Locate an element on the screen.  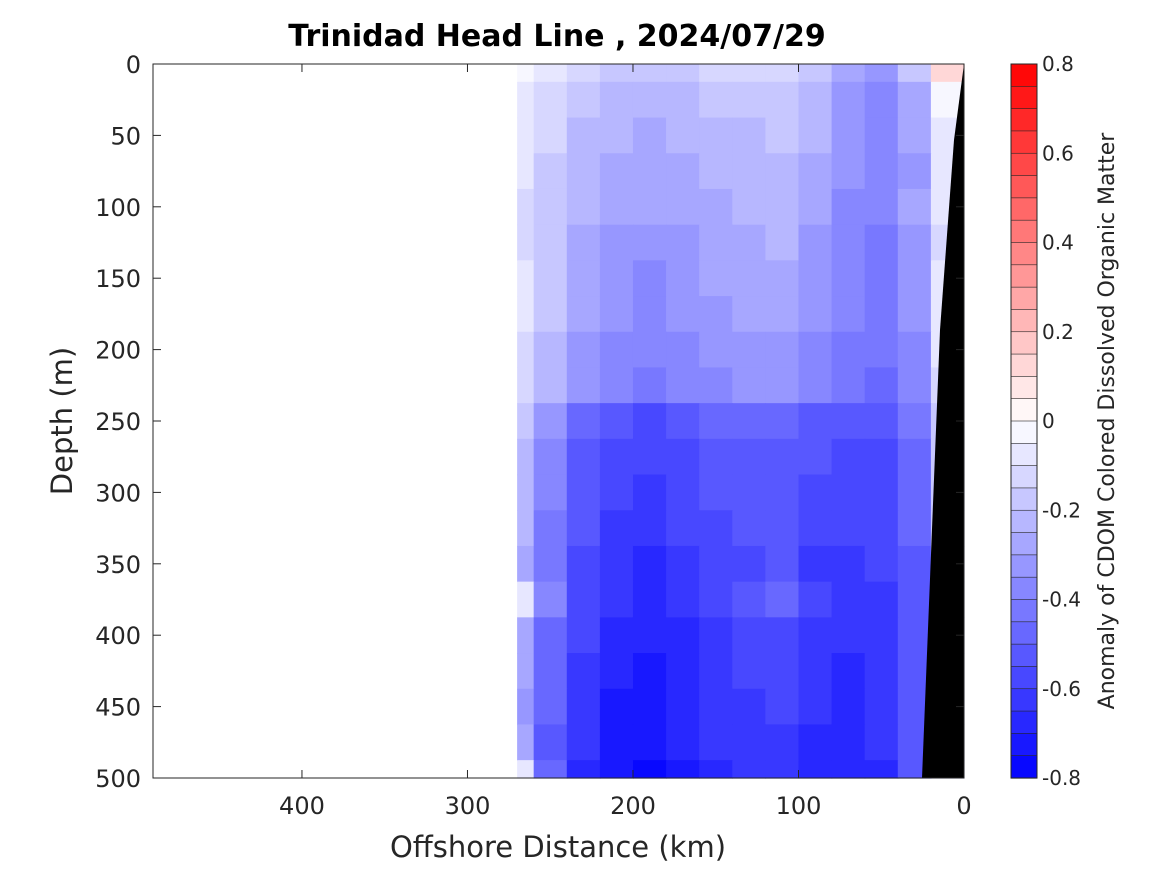
y-tick-label: 200 is located at coordinates (118, 351).